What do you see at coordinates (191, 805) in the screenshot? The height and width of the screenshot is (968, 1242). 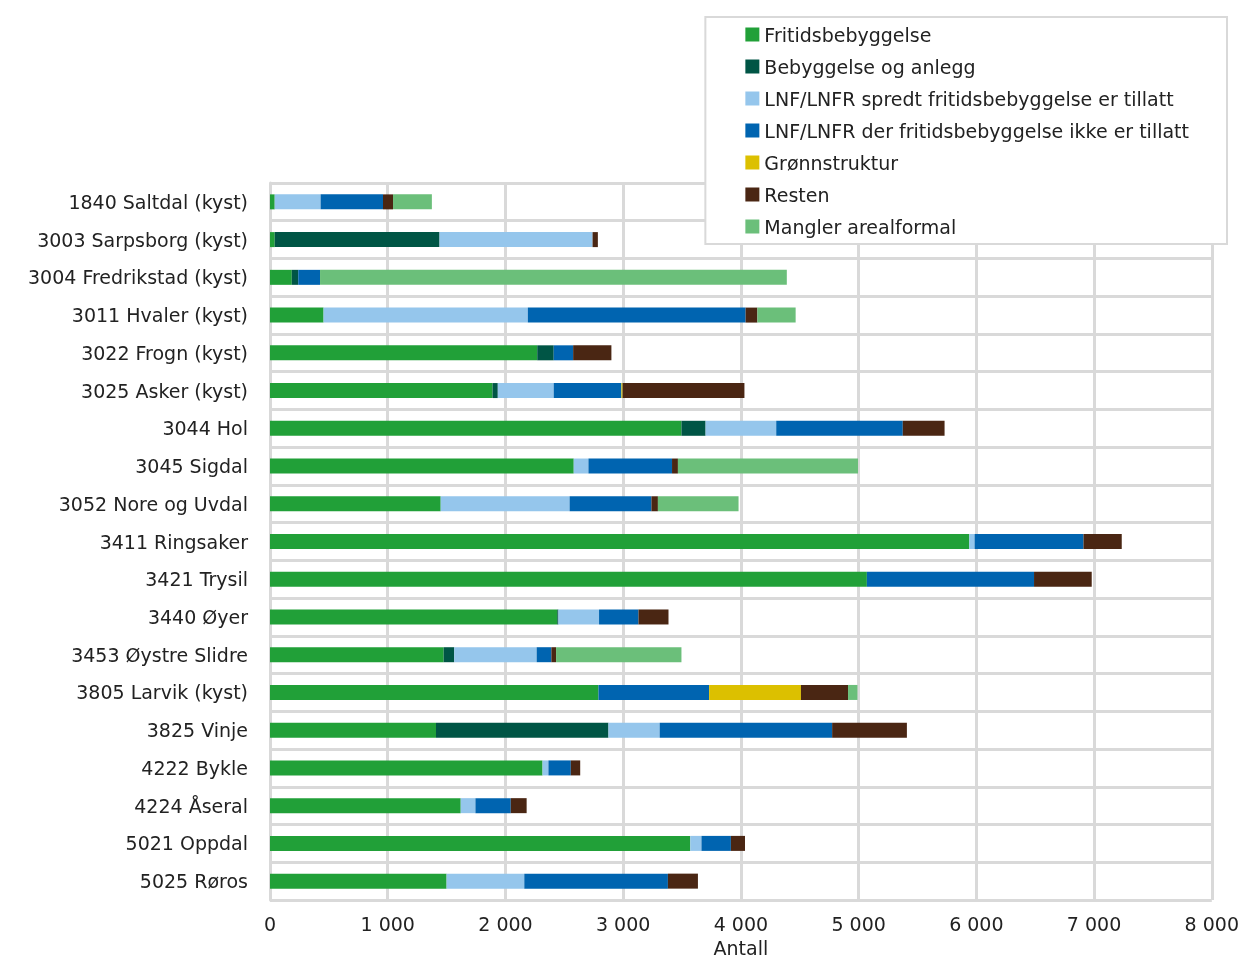 I see `y-tick-label: 4224 Åseral` at bounding box center [191, 805].